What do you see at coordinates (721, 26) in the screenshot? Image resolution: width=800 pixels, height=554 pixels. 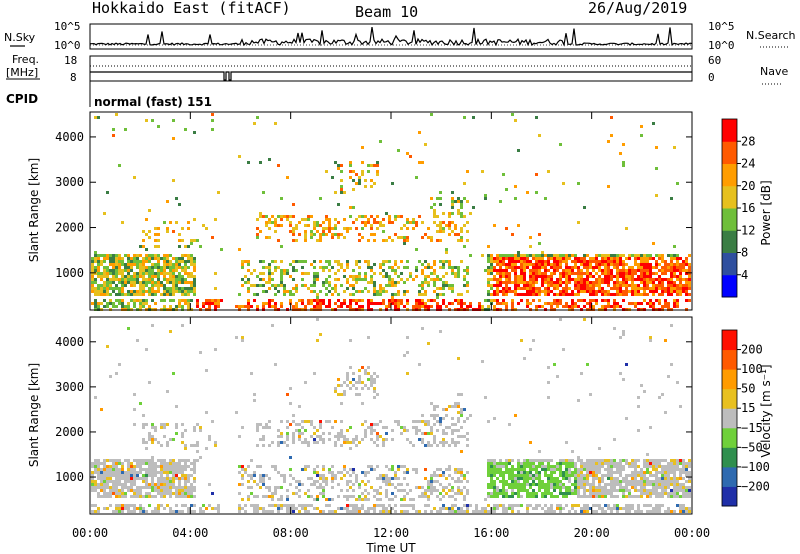 I see `noise-tick-top-right: 10^5` at bounding box center [721, 26].